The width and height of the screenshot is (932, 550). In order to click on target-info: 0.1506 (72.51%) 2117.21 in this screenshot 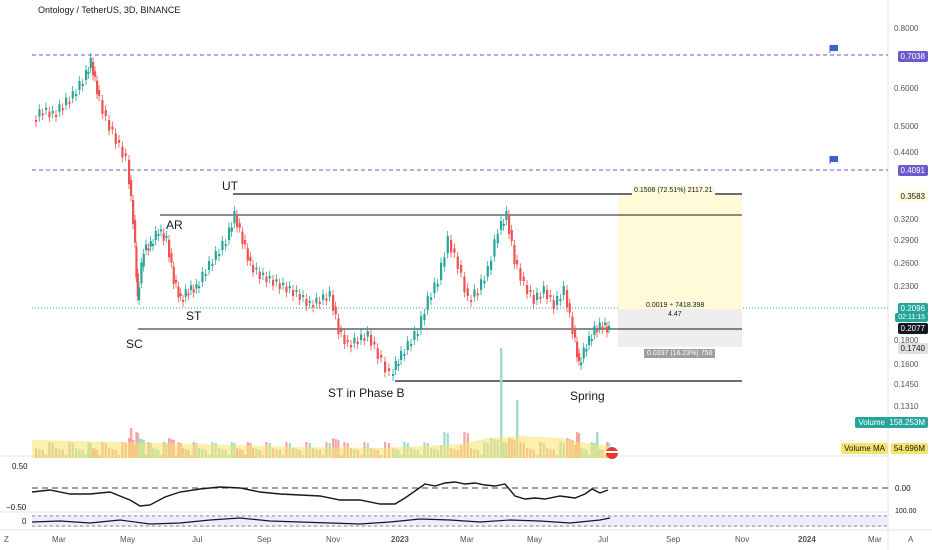, I will do `click(673, 190)`.